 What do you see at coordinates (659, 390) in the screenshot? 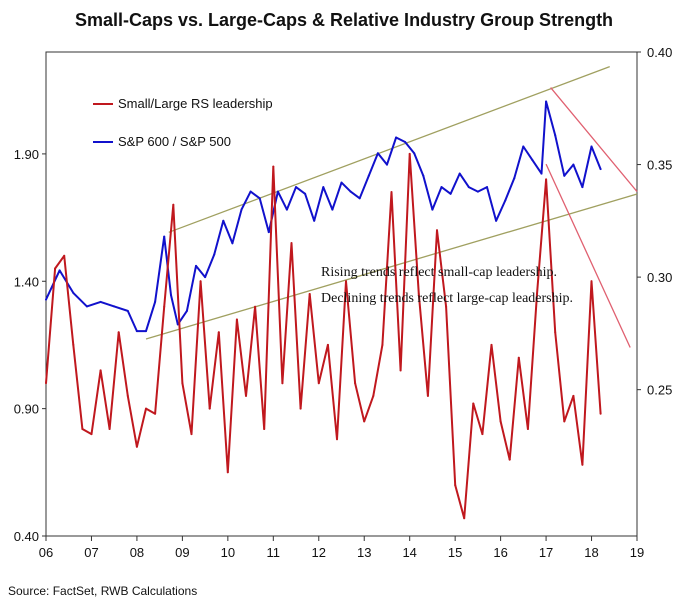
I see `y-right-tick-label: 0.25` at bounding box center [659, 390].